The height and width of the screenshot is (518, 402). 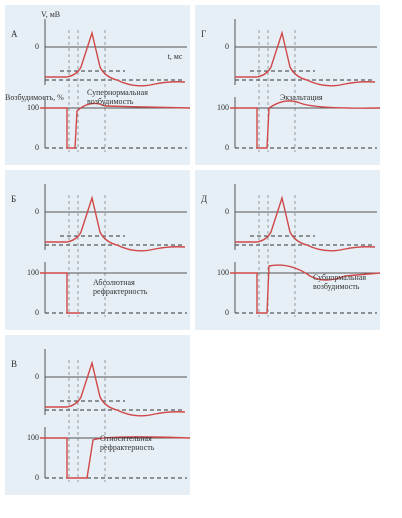 I want to click on annotation-line: Относительная, so click(x=126, y=438).